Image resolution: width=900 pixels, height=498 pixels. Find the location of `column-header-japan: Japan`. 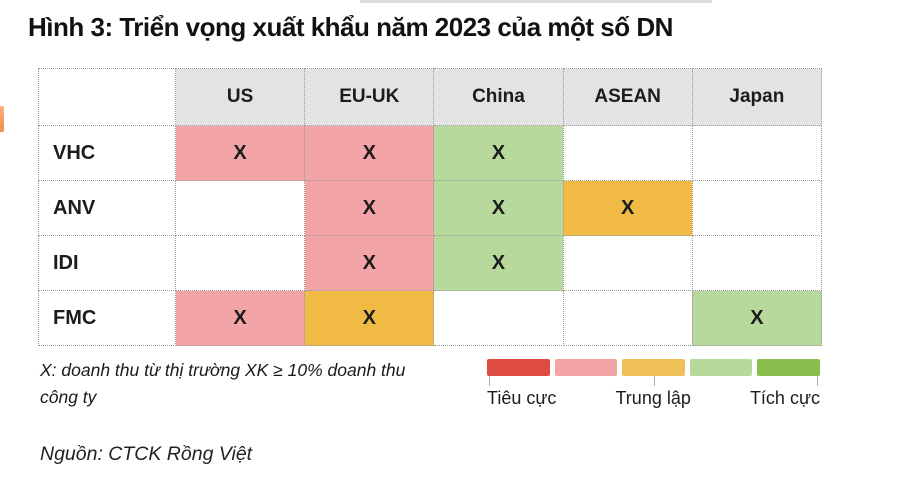

column-header-japan: Japan is located at coordinates (757, 97).